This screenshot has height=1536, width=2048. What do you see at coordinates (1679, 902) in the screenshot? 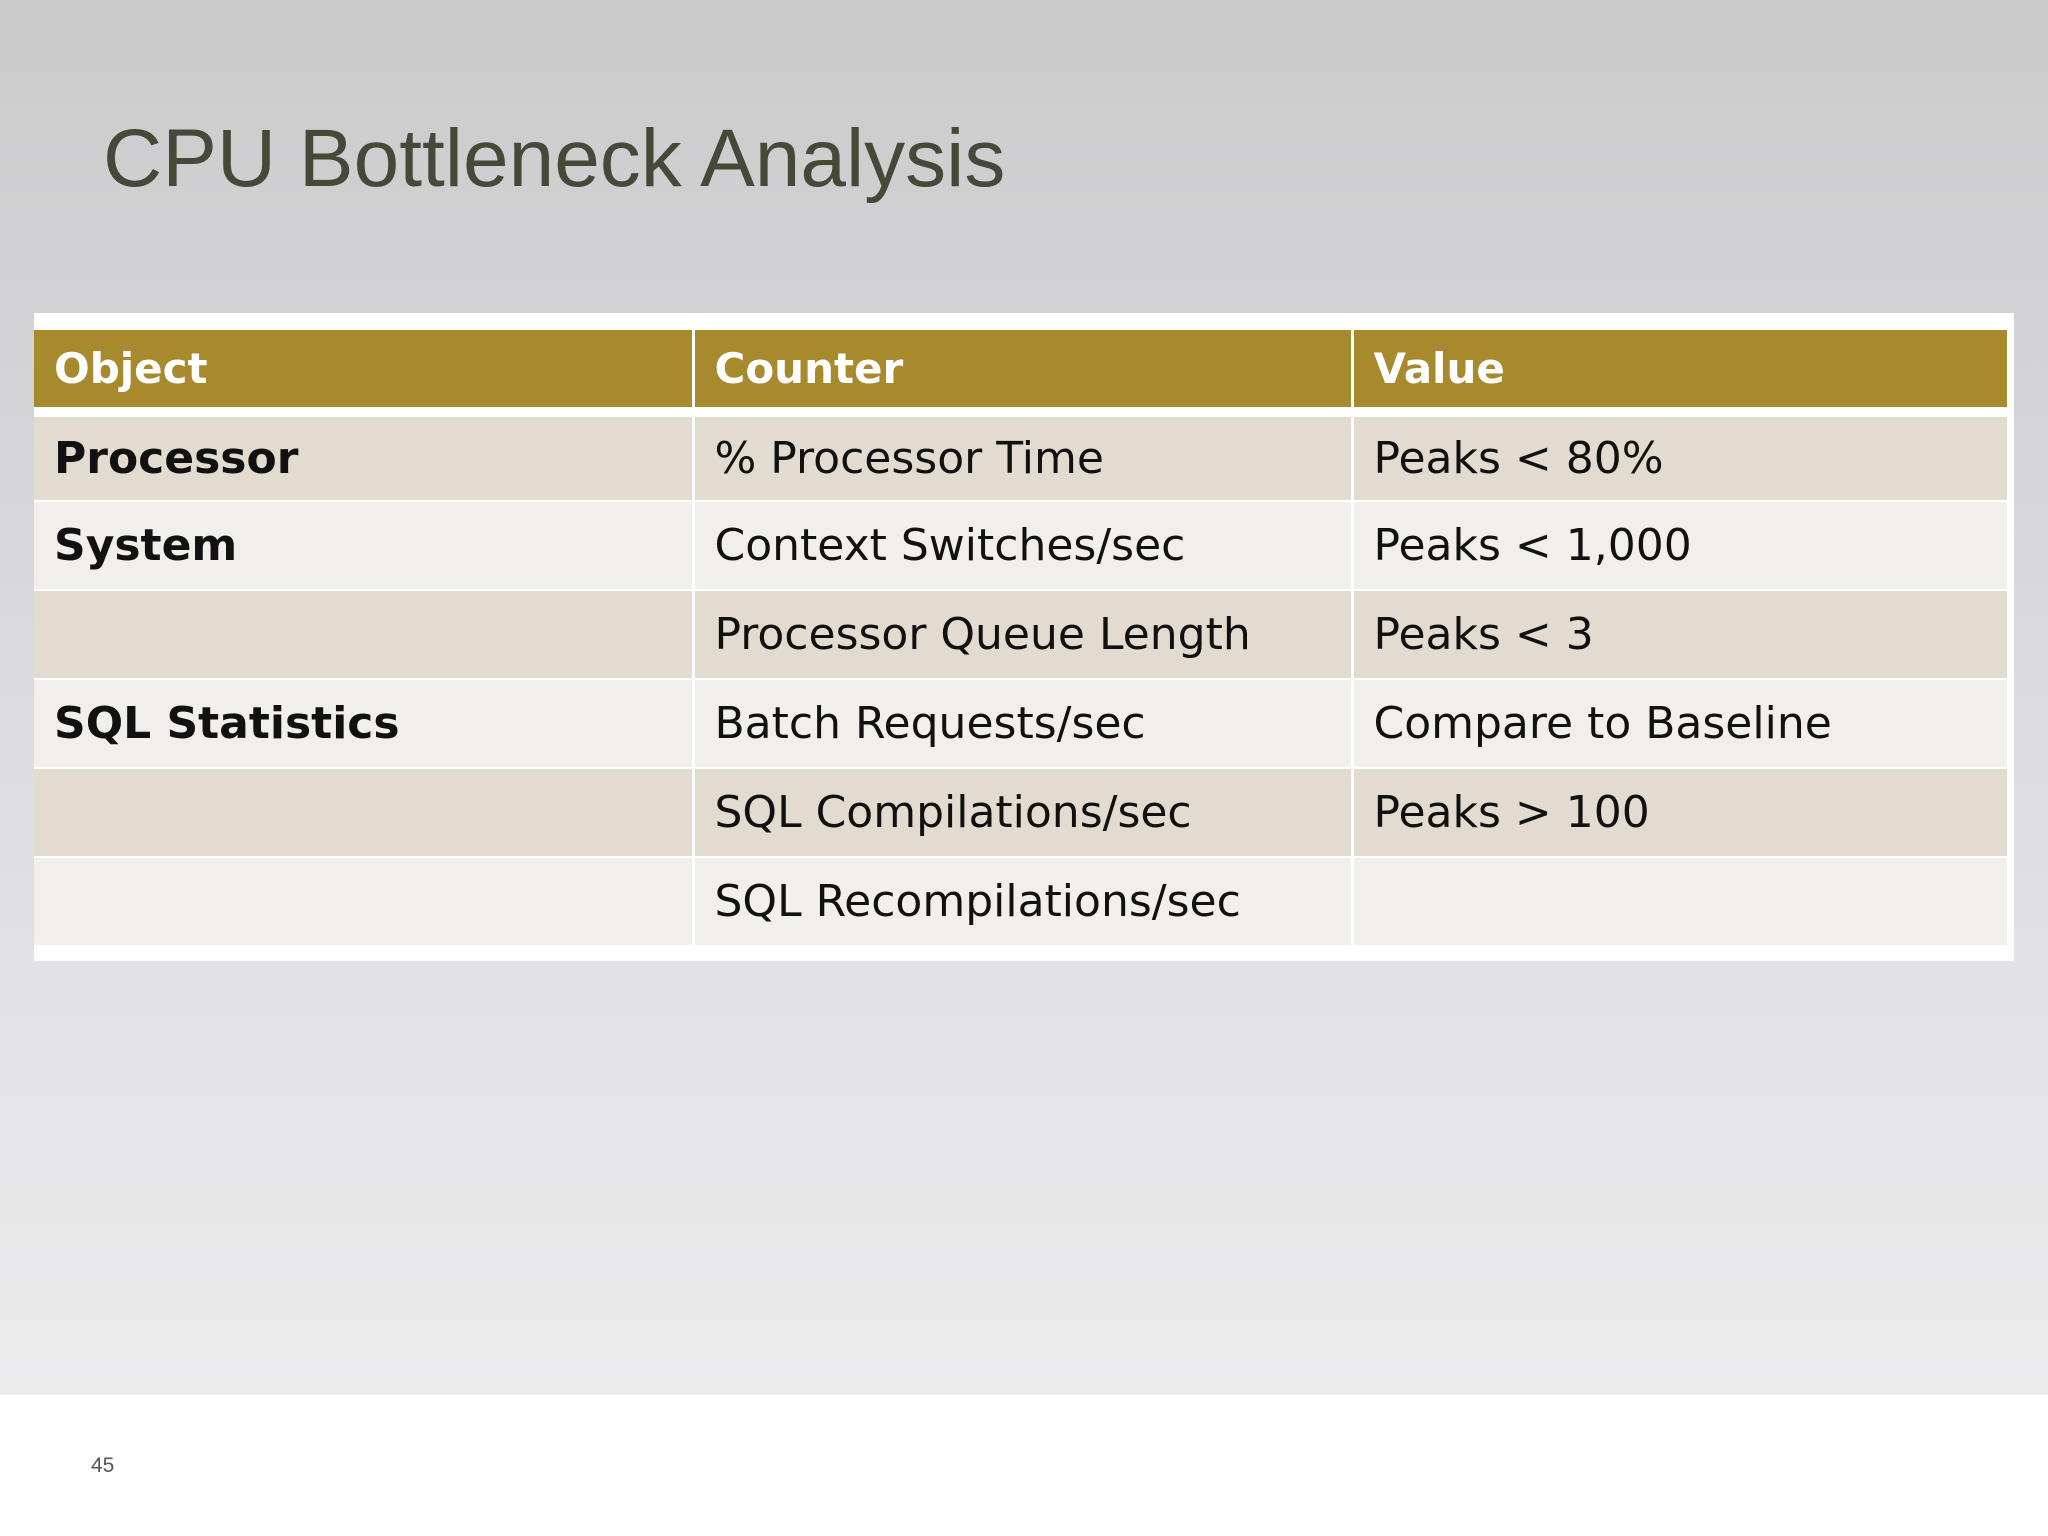
I see `value-cell` at bounding box center [1679, 902].